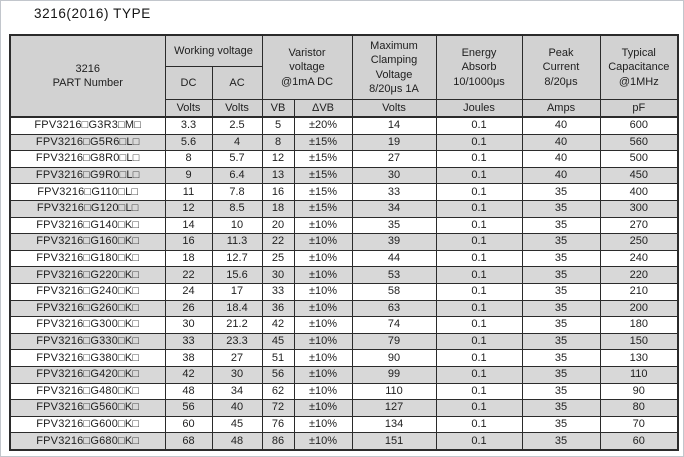 This screenshot has height=457, width=684. What do you see at coordinates (561, 67) in the screenshot?
I see `col-header-peak-current: Peak Current 8/20μs` at bounding box center [561, 67].